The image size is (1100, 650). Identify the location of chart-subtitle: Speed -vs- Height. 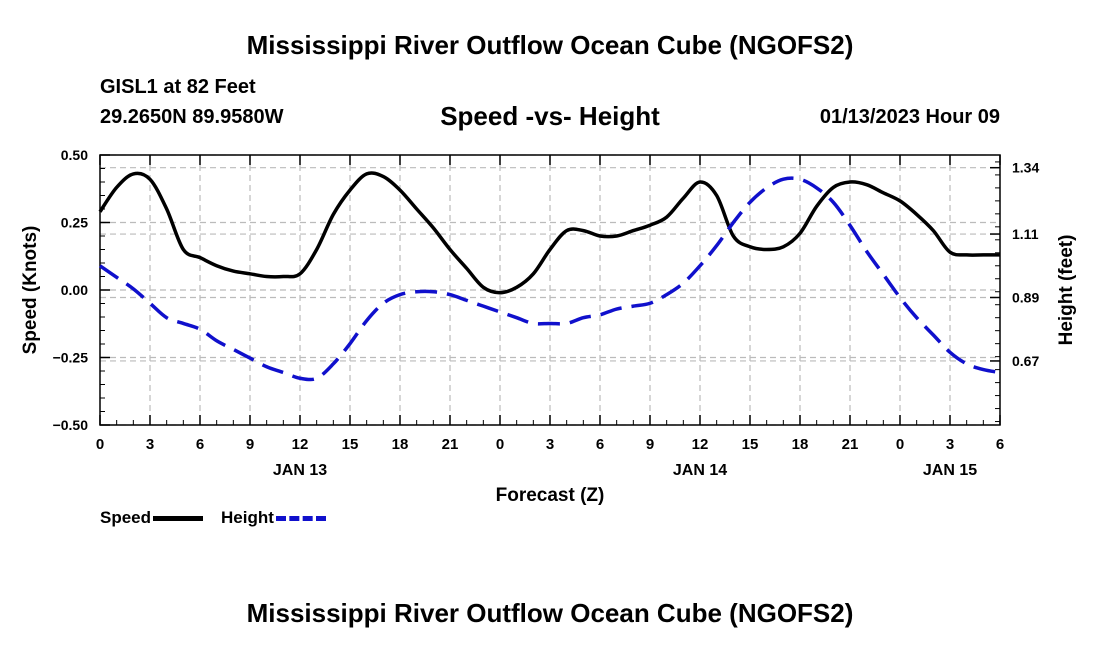
(550, 116).